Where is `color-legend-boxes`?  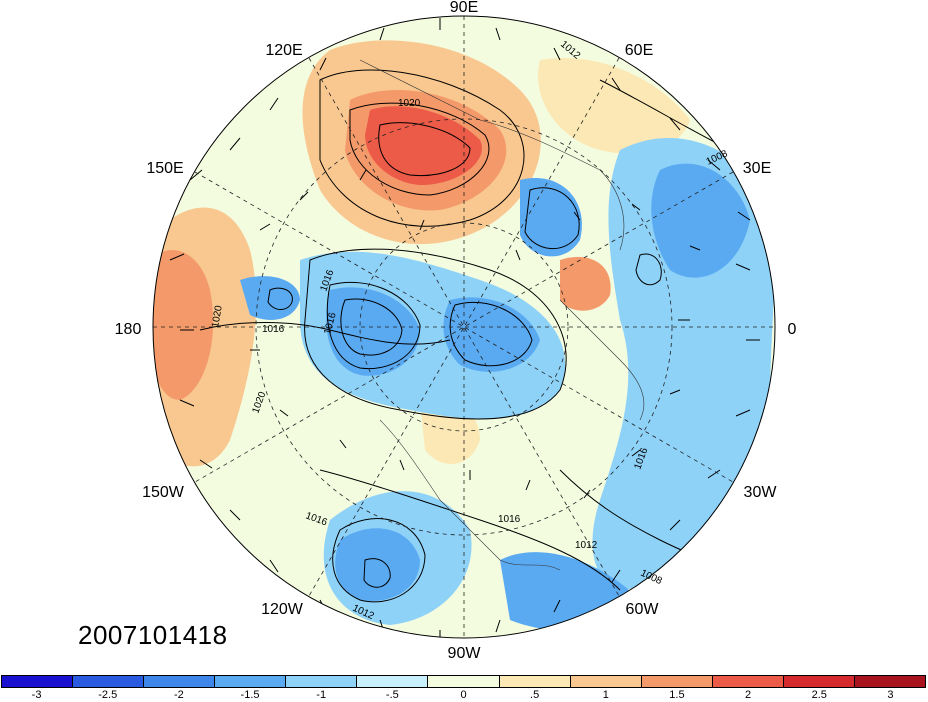 color-legend-boxes is located at coordinates (463, 681).